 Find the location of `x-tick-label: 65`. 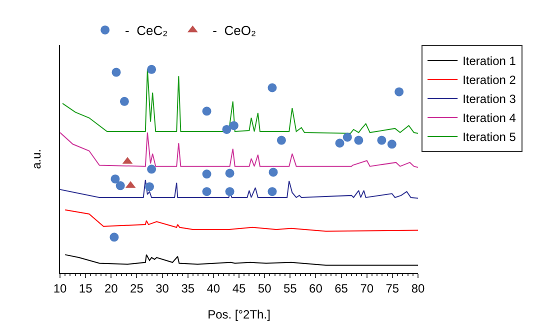

x-tick-label: 65 is located at coordinates (341, 288).